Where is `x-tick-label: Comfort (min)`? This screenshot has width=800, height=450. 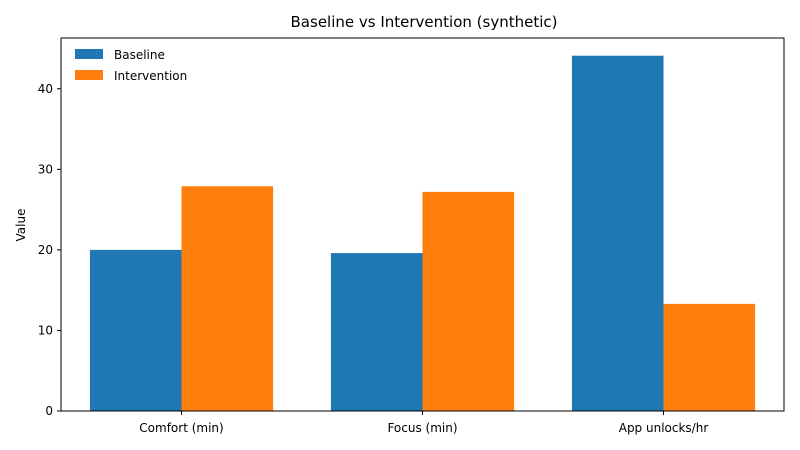 x-tick-label: Comfort (min) is located at coordinates (181, 428).